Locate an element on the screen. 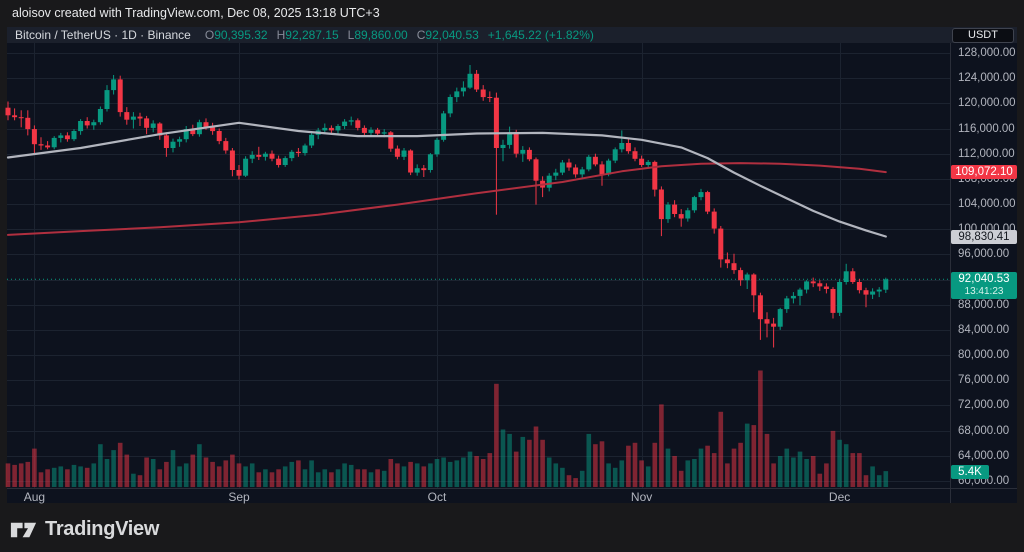  tradingview-logo-text: TradingView is located at coordinates (102, 529).